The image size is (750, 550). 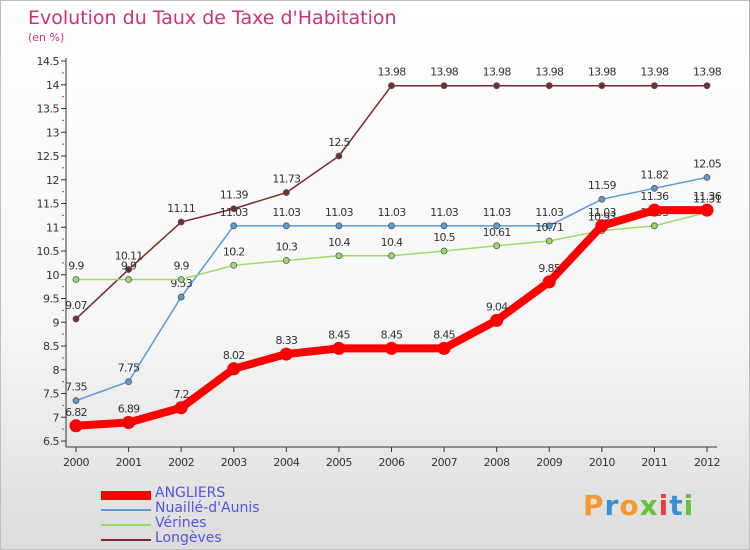 I want to click on y-tick-label: 8, so click(x=56, y=370).